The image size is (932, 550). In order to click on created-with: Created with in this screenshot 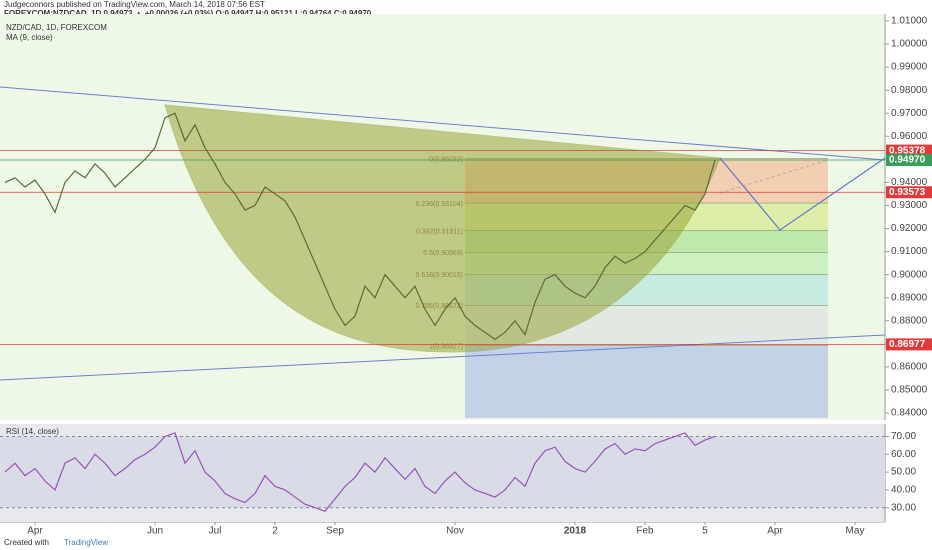, I will do `click(26, 542)`.